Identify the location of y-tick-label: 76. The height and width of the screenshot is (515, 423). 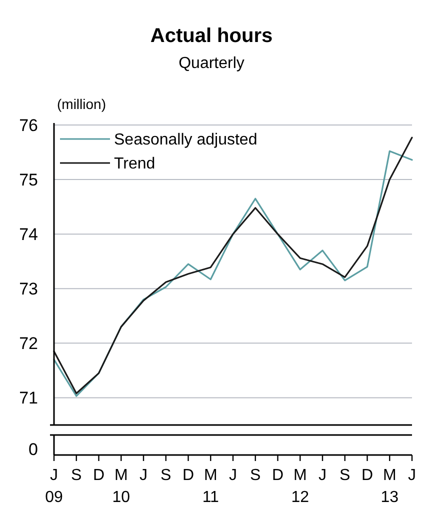
(28, 125).